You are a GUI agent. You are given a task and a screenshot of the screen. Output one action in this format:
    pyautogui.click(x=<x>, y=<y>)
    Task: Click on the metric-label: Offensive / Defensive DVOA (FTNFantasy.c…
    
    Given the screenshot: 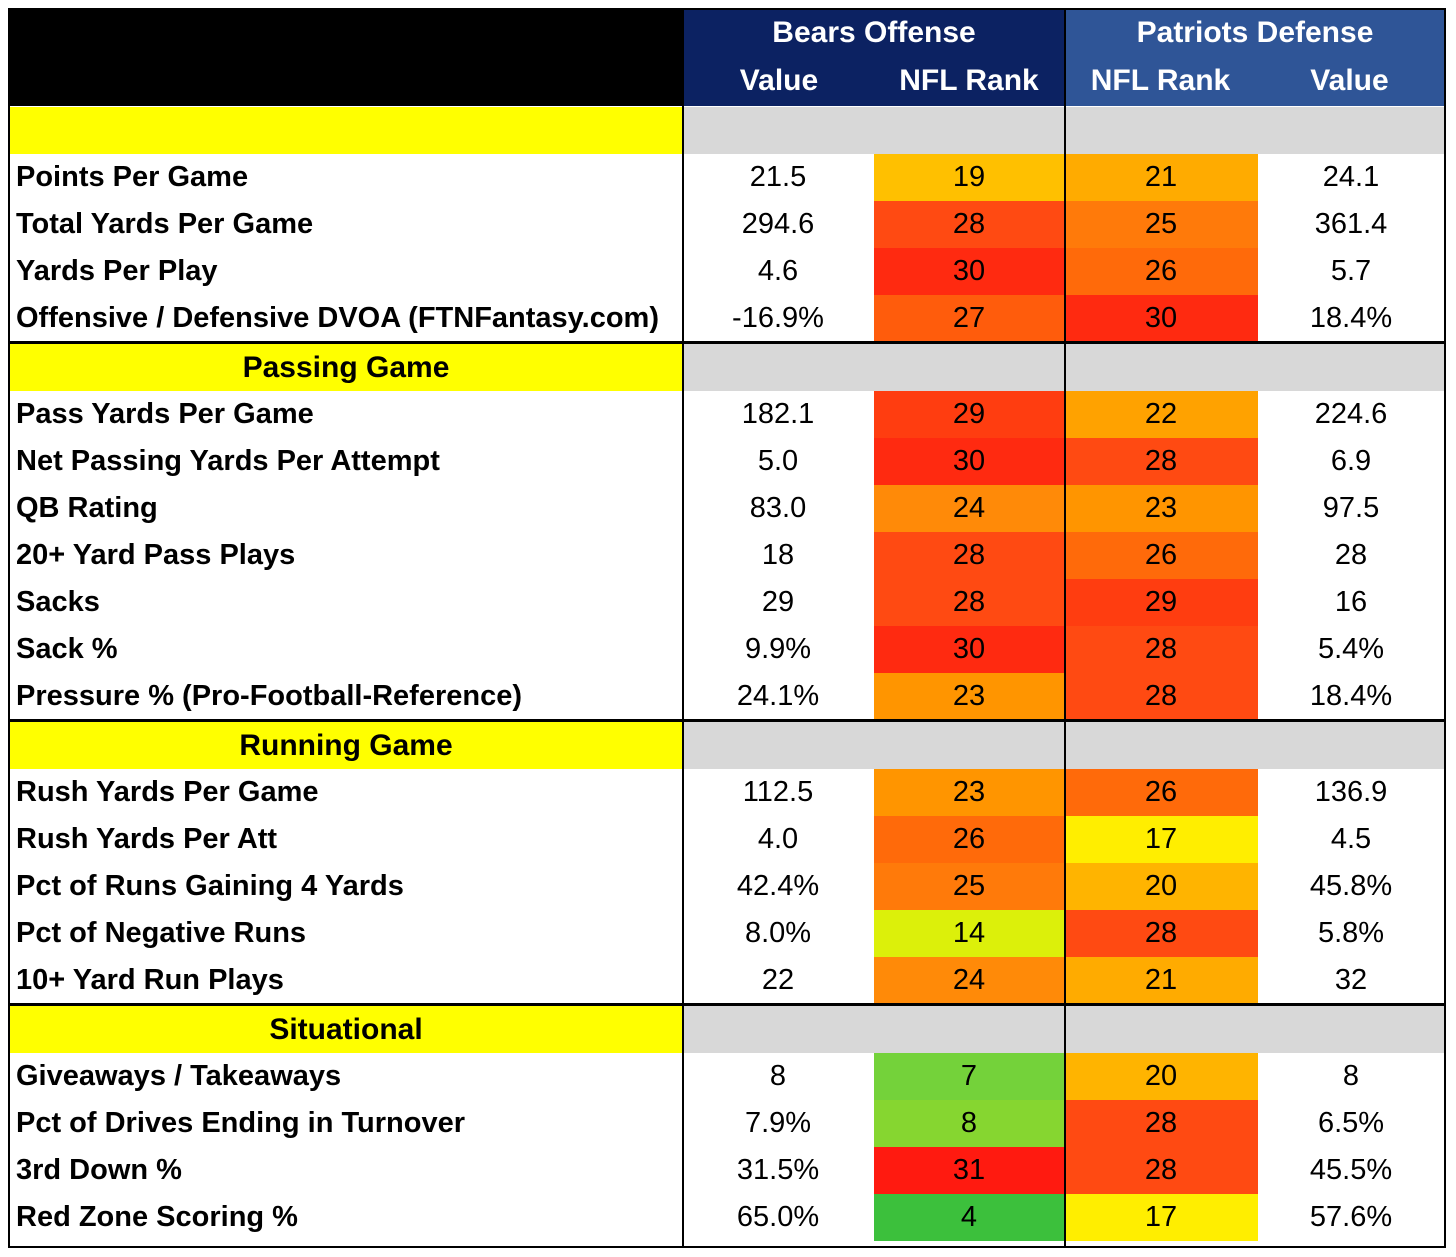 What is the action you would take?
    pyautogui.click(x=337, y=318)
    